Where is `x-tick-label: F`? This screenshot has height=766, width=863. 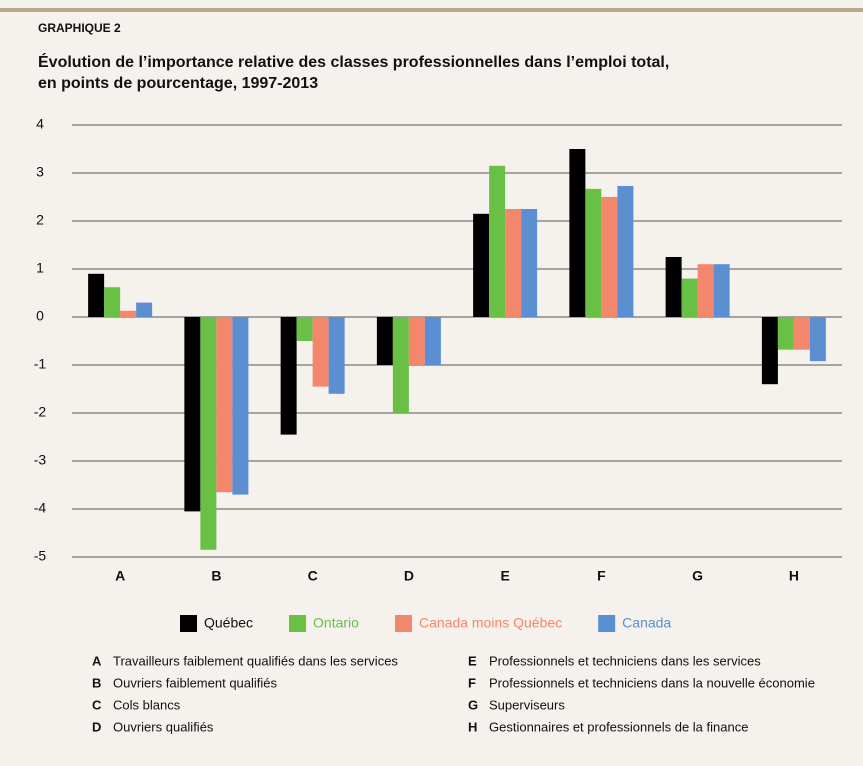
x-tick-label: F is located at coordinates (601, 576).